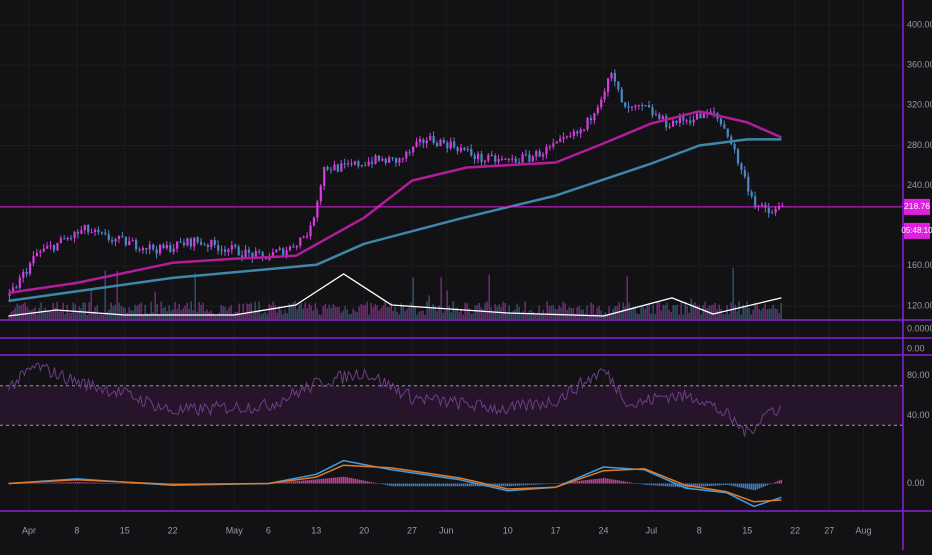  I want to click on rsi-panel, so click(451, 399).